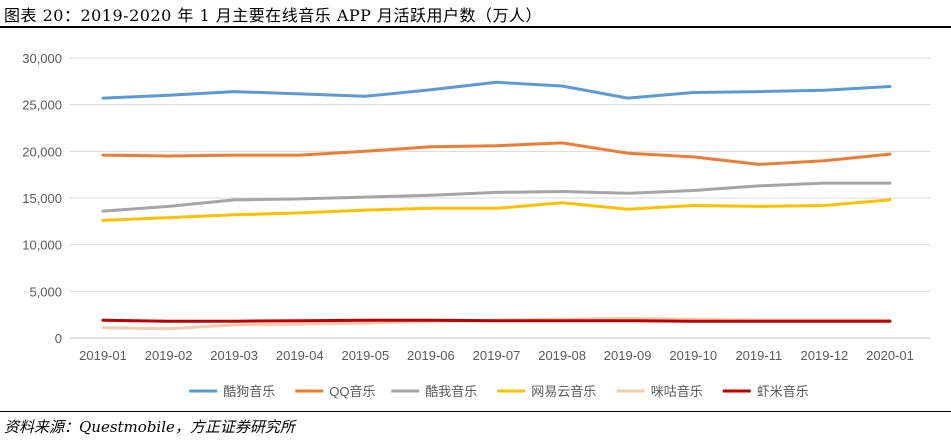 The width and height of the screenshot is (951, 447). What do you see at coordinates (758, 355) in the screenshot?
I see `x-tick-label: 2019-11` at bounding box center [758, 355].